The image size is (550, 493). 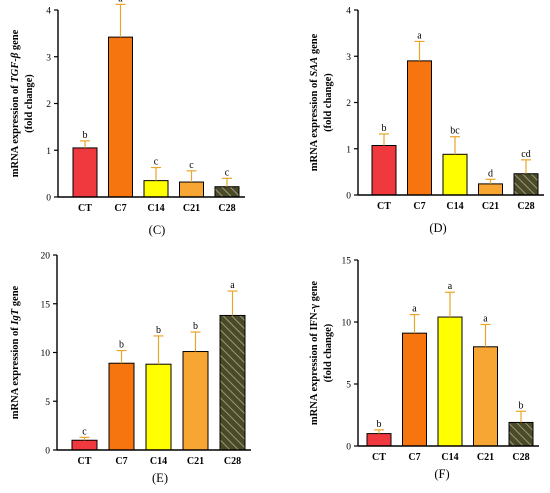 What do you see at coordinates (15, 103) in the screenshot?
I see `y-axis-label: mRNA expression of TGF-β gene` at bounding box center [15, 103].